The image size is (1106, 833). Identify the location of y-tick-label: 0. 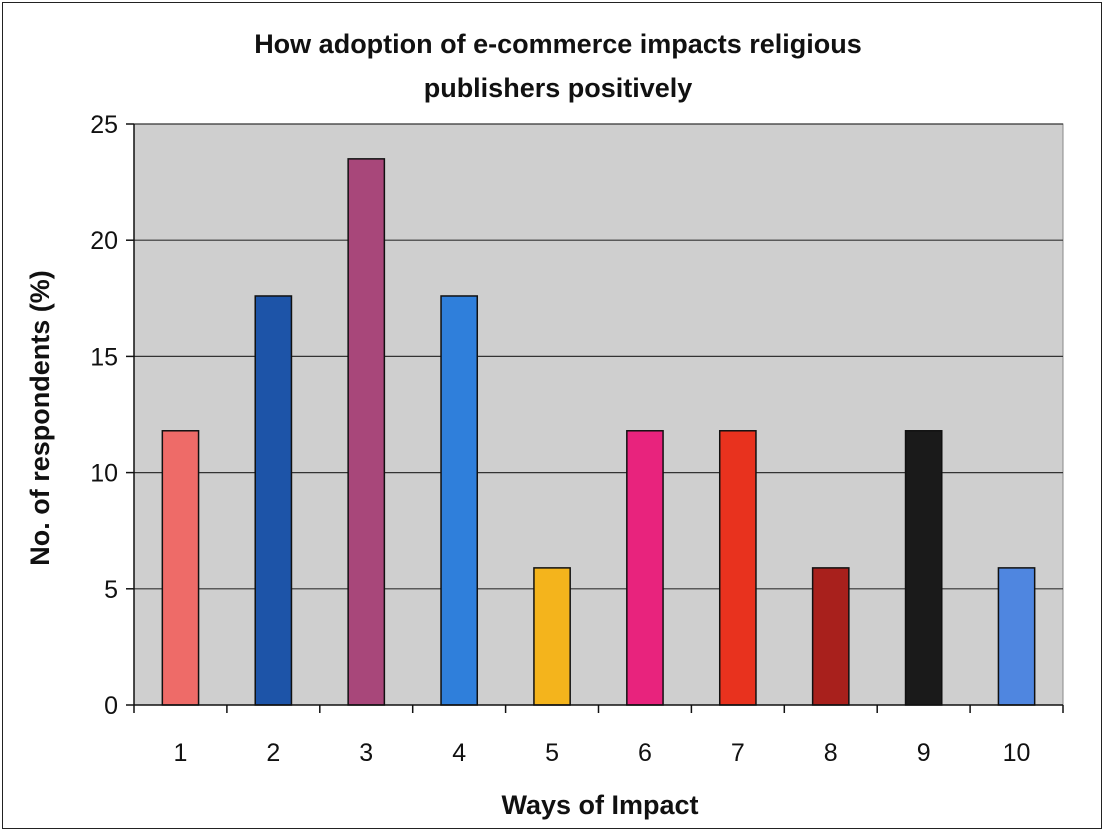
(111, 706).